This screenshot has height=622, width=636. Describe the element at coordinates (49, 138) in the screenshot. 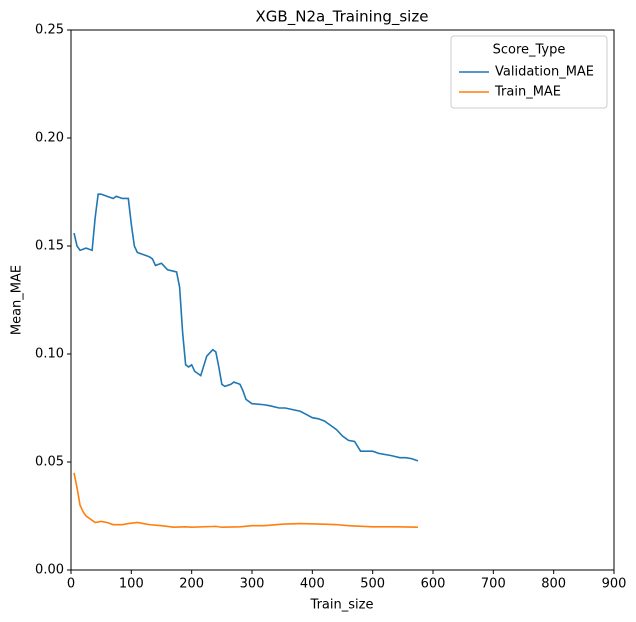

I see `y-tick-label: 0.20` at that location.